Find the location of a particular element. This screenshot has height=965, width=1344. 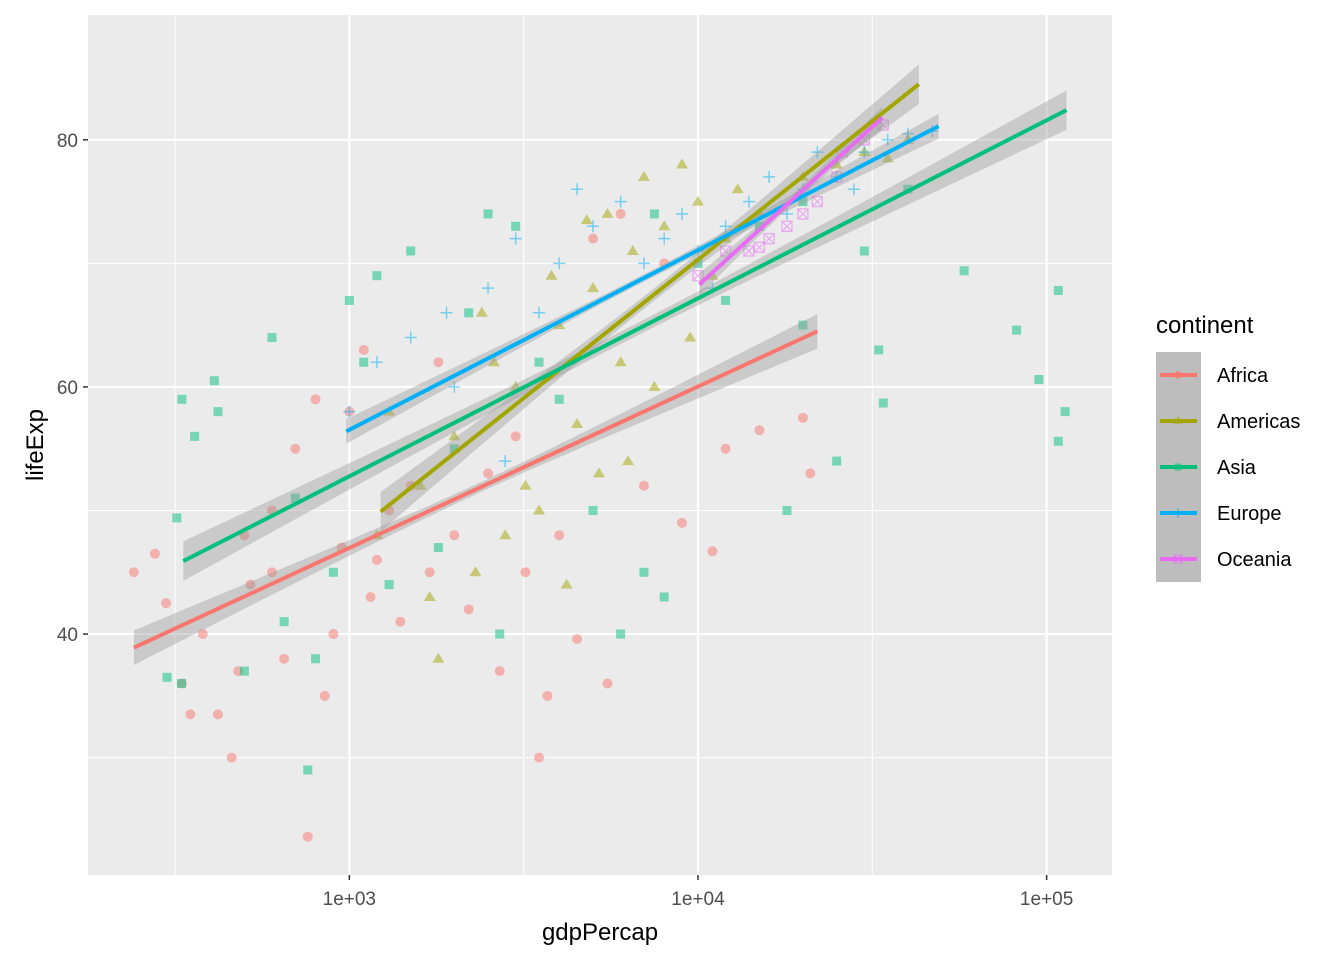

legend-label: Americas is located at coordinates (1258, 422).